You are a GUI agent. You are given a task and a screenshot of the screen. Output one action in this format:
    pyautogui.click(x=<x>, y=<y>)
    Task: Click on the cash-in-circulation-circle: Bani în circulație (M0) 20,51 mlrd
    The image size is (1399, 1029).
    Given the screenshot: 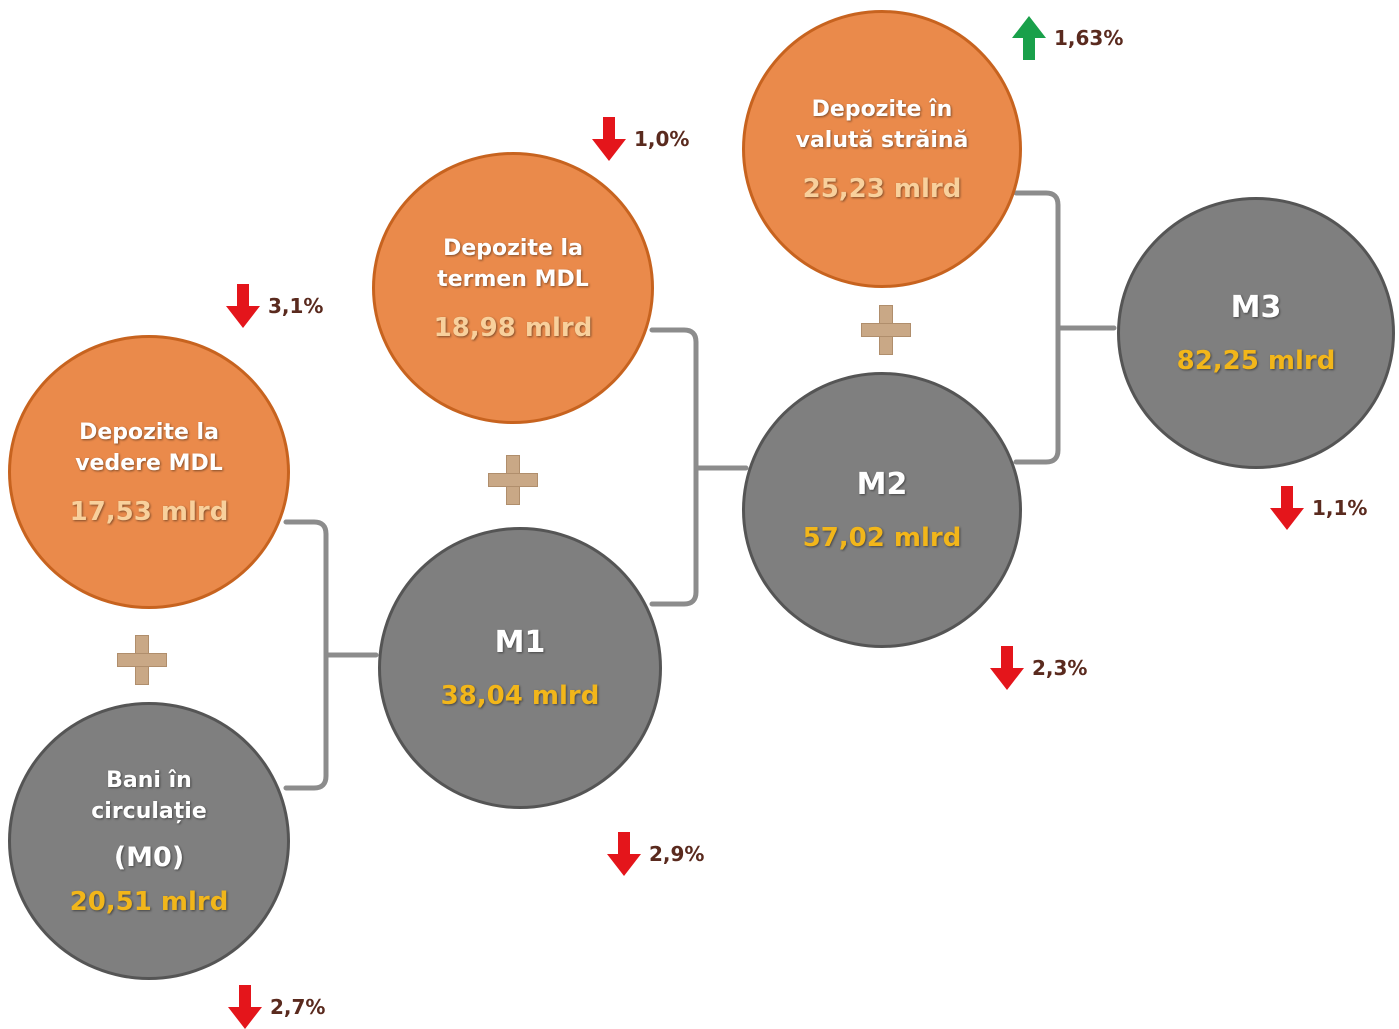 What is the action you would take?
    pyautogui.click(x=149, y=841)
    